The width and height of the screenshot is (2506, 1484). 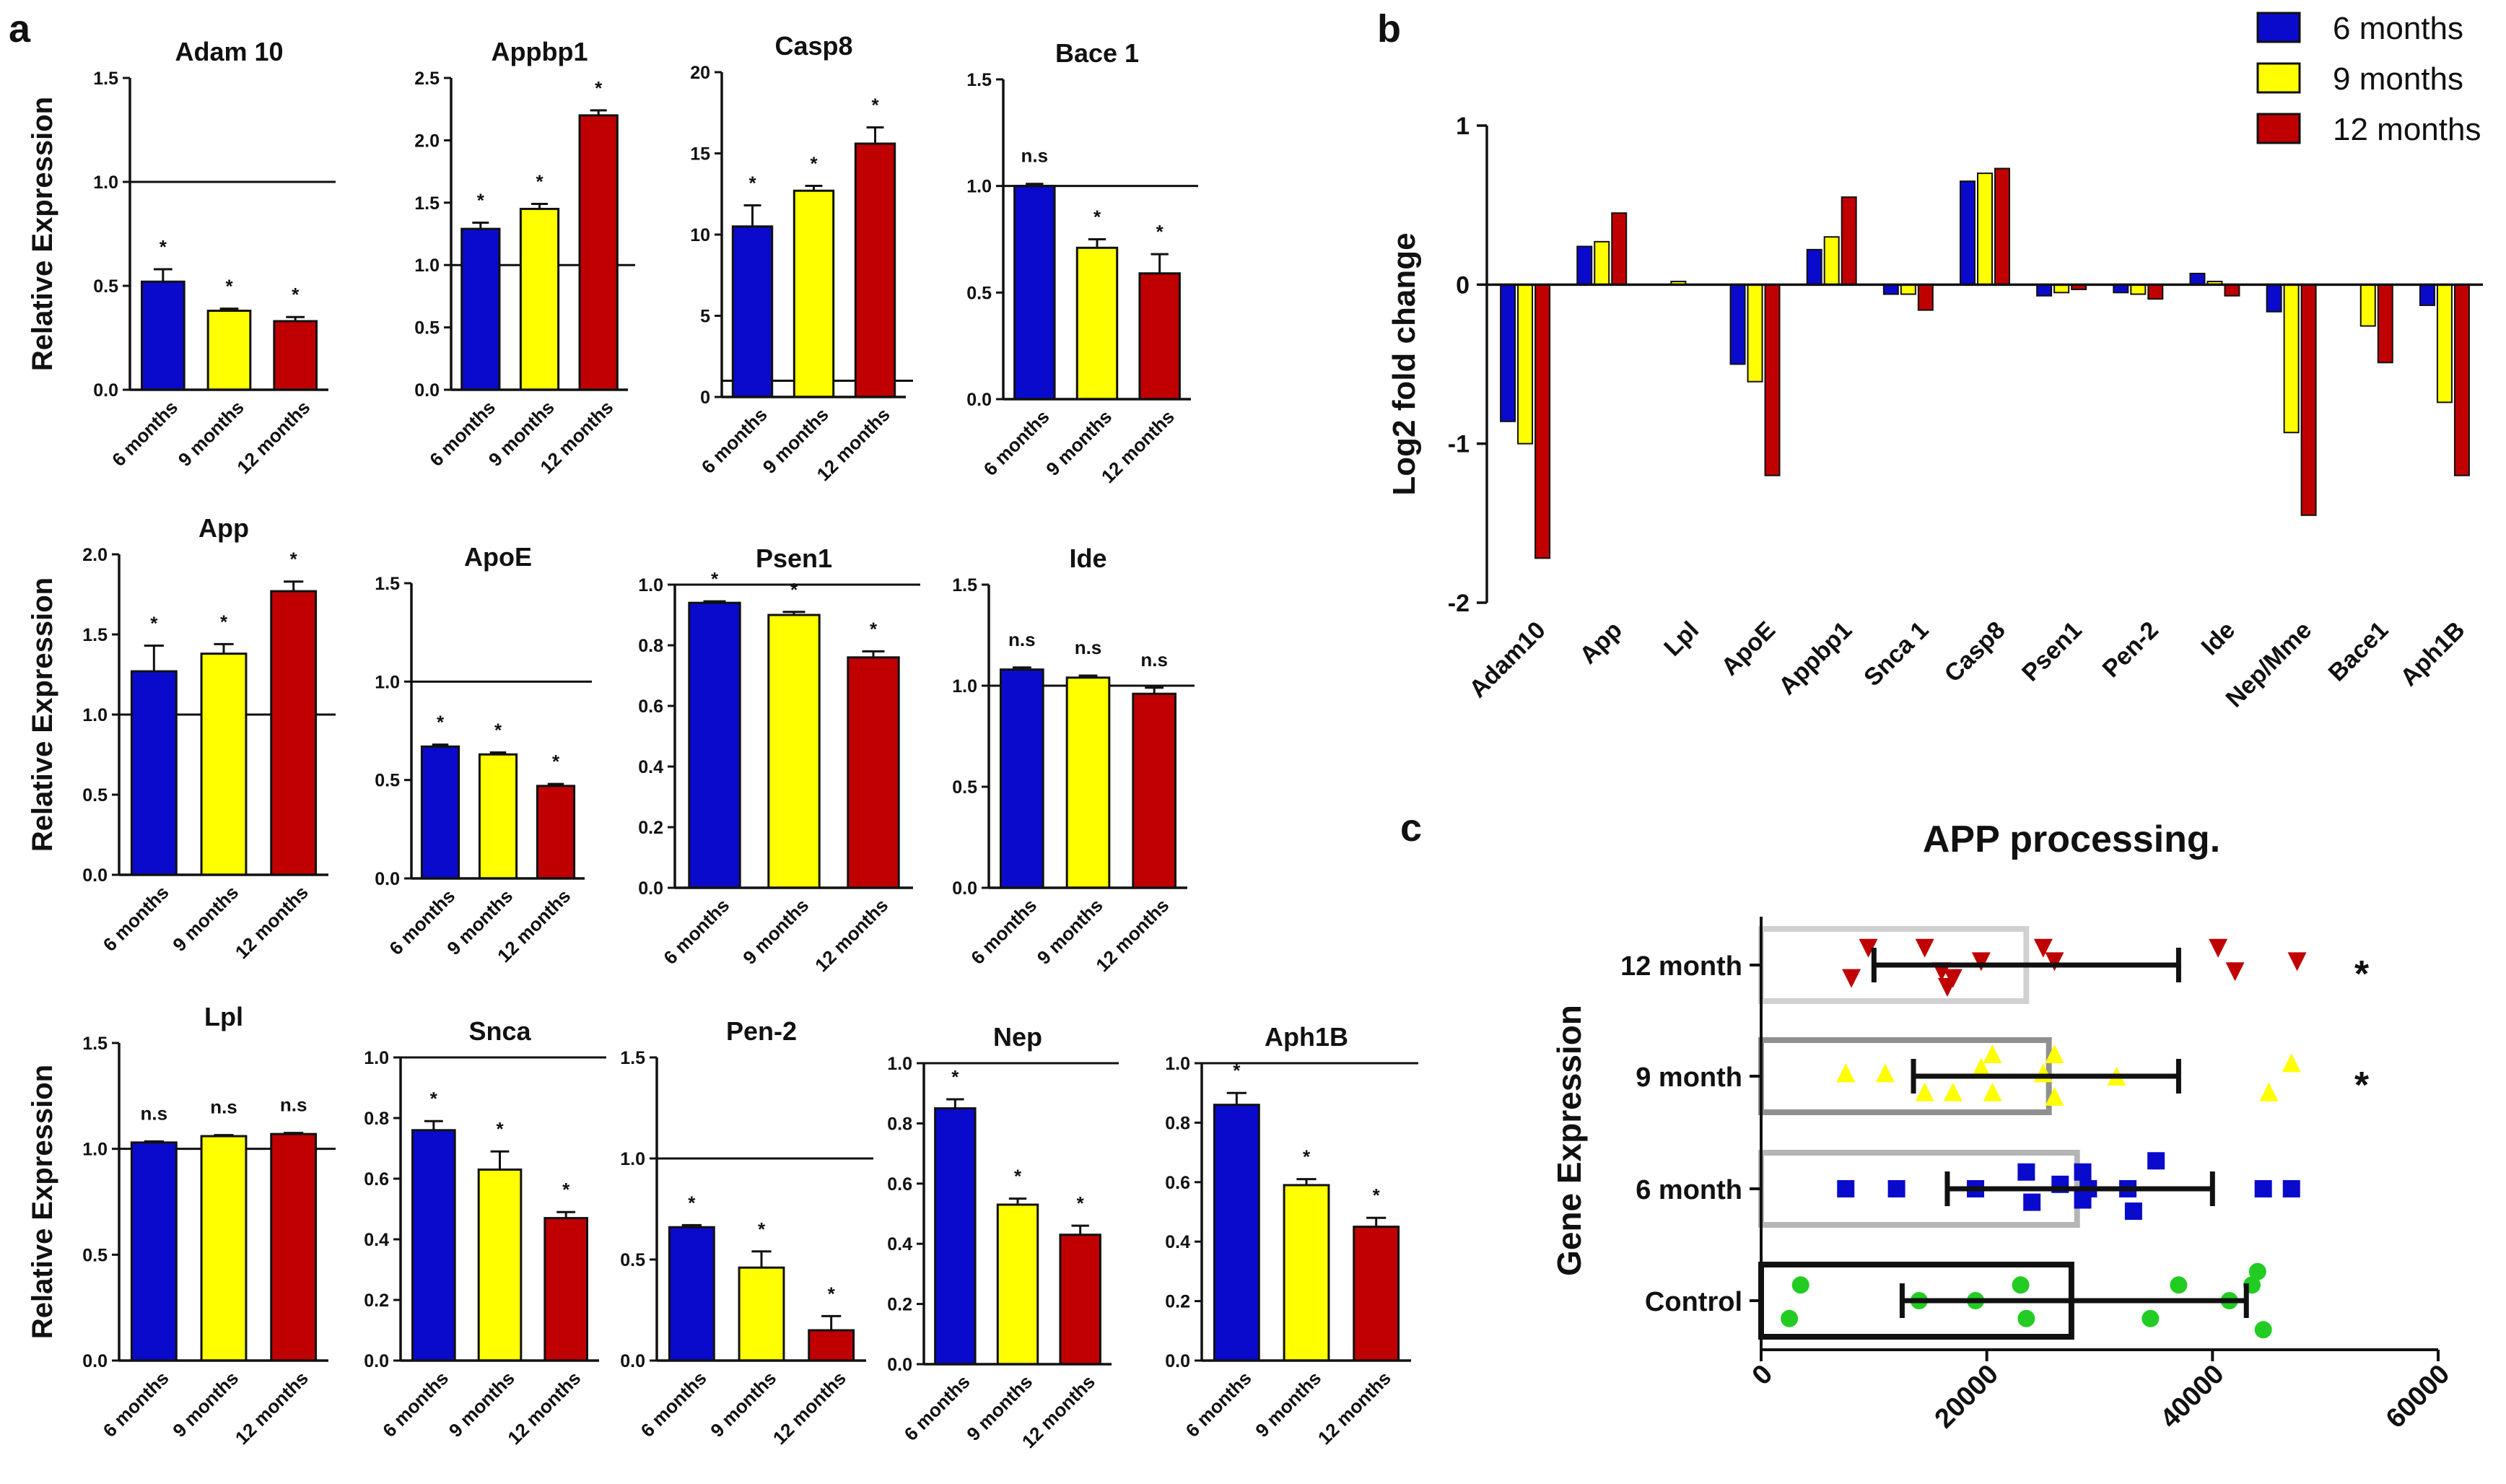 What do you see at coordinates (1459, 603) in the screenshot?
I see `y-tick-label: -2` at bounding box center [1459, 603].